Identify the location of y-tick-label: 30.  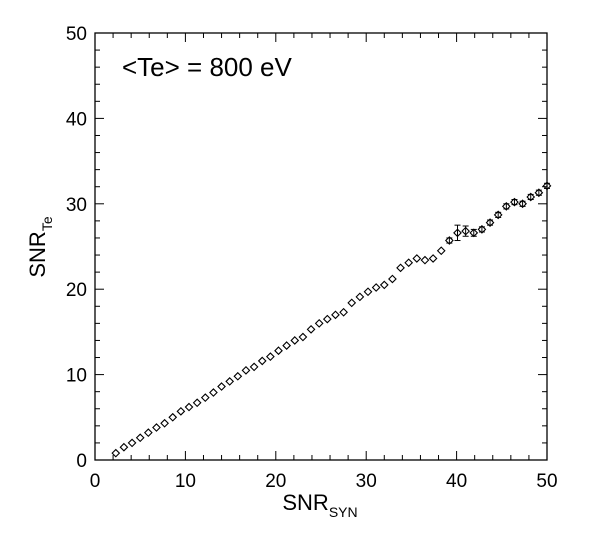
(76, 205).